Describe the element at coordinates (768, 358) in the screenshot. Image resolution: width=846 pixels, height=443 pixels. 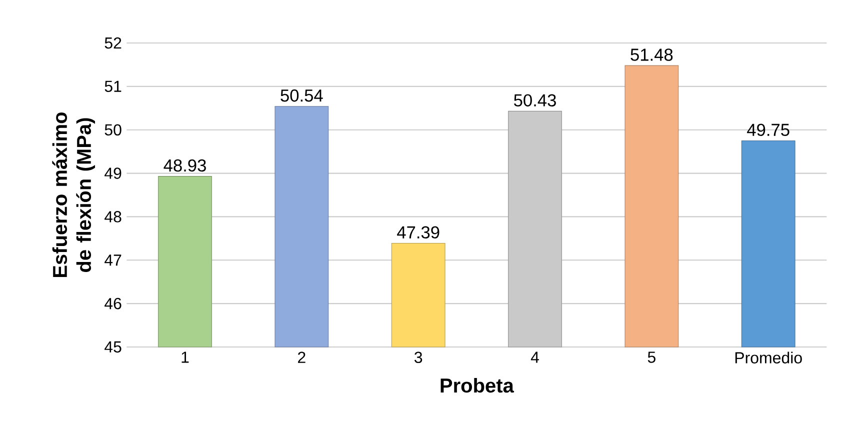
I see `x-tick-label: Promedio` at that location.